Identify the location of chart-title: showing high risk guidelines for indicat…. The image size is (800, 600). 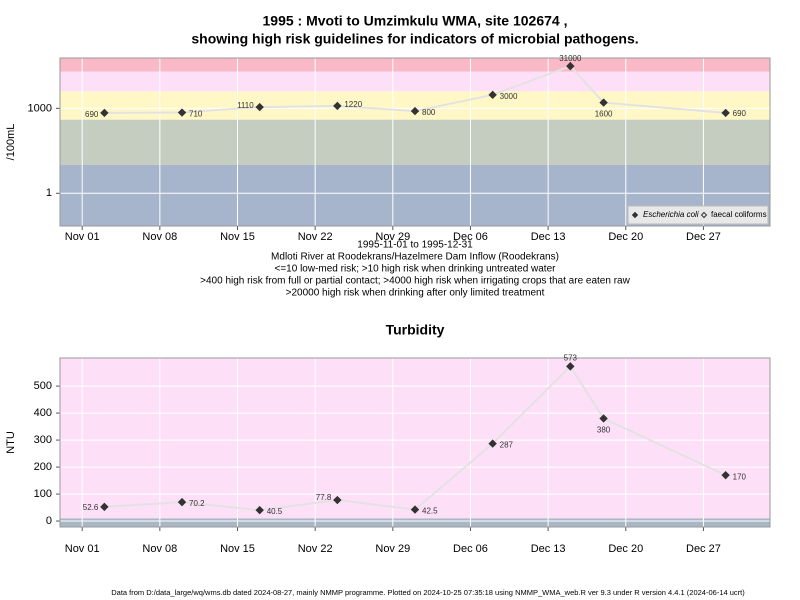
(414, 39).